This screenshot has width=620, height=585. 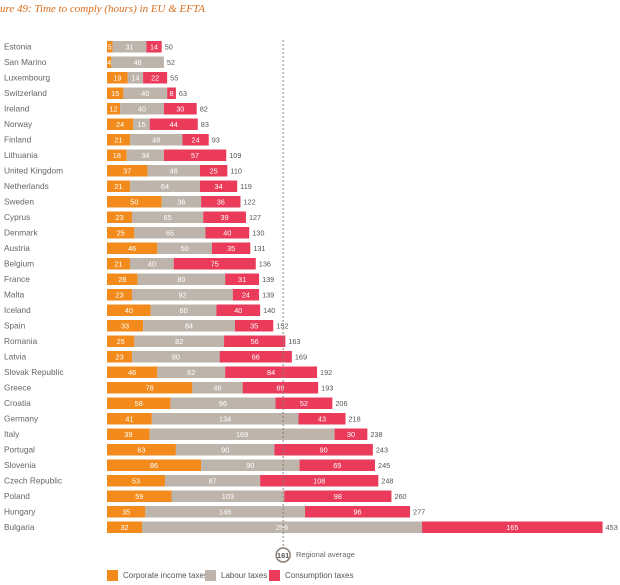 What do you see at coordinates (238, 310) in the screenshot?
I see `bar-value-label-iceland-2: 40` at bounding box center [238, 310].